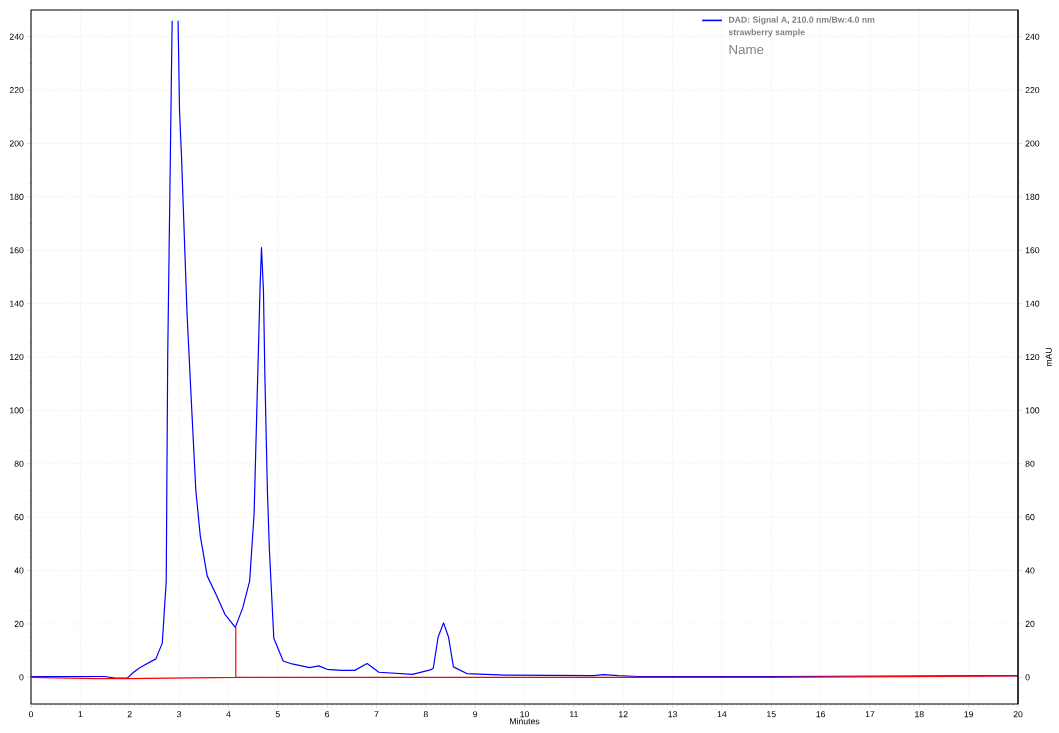 This screenshot has height=733, width=1059. What do you see at coordinates (425, 714) in the screenshot?
I see `x-tick-label: 8` at bounding box center [425, 714].